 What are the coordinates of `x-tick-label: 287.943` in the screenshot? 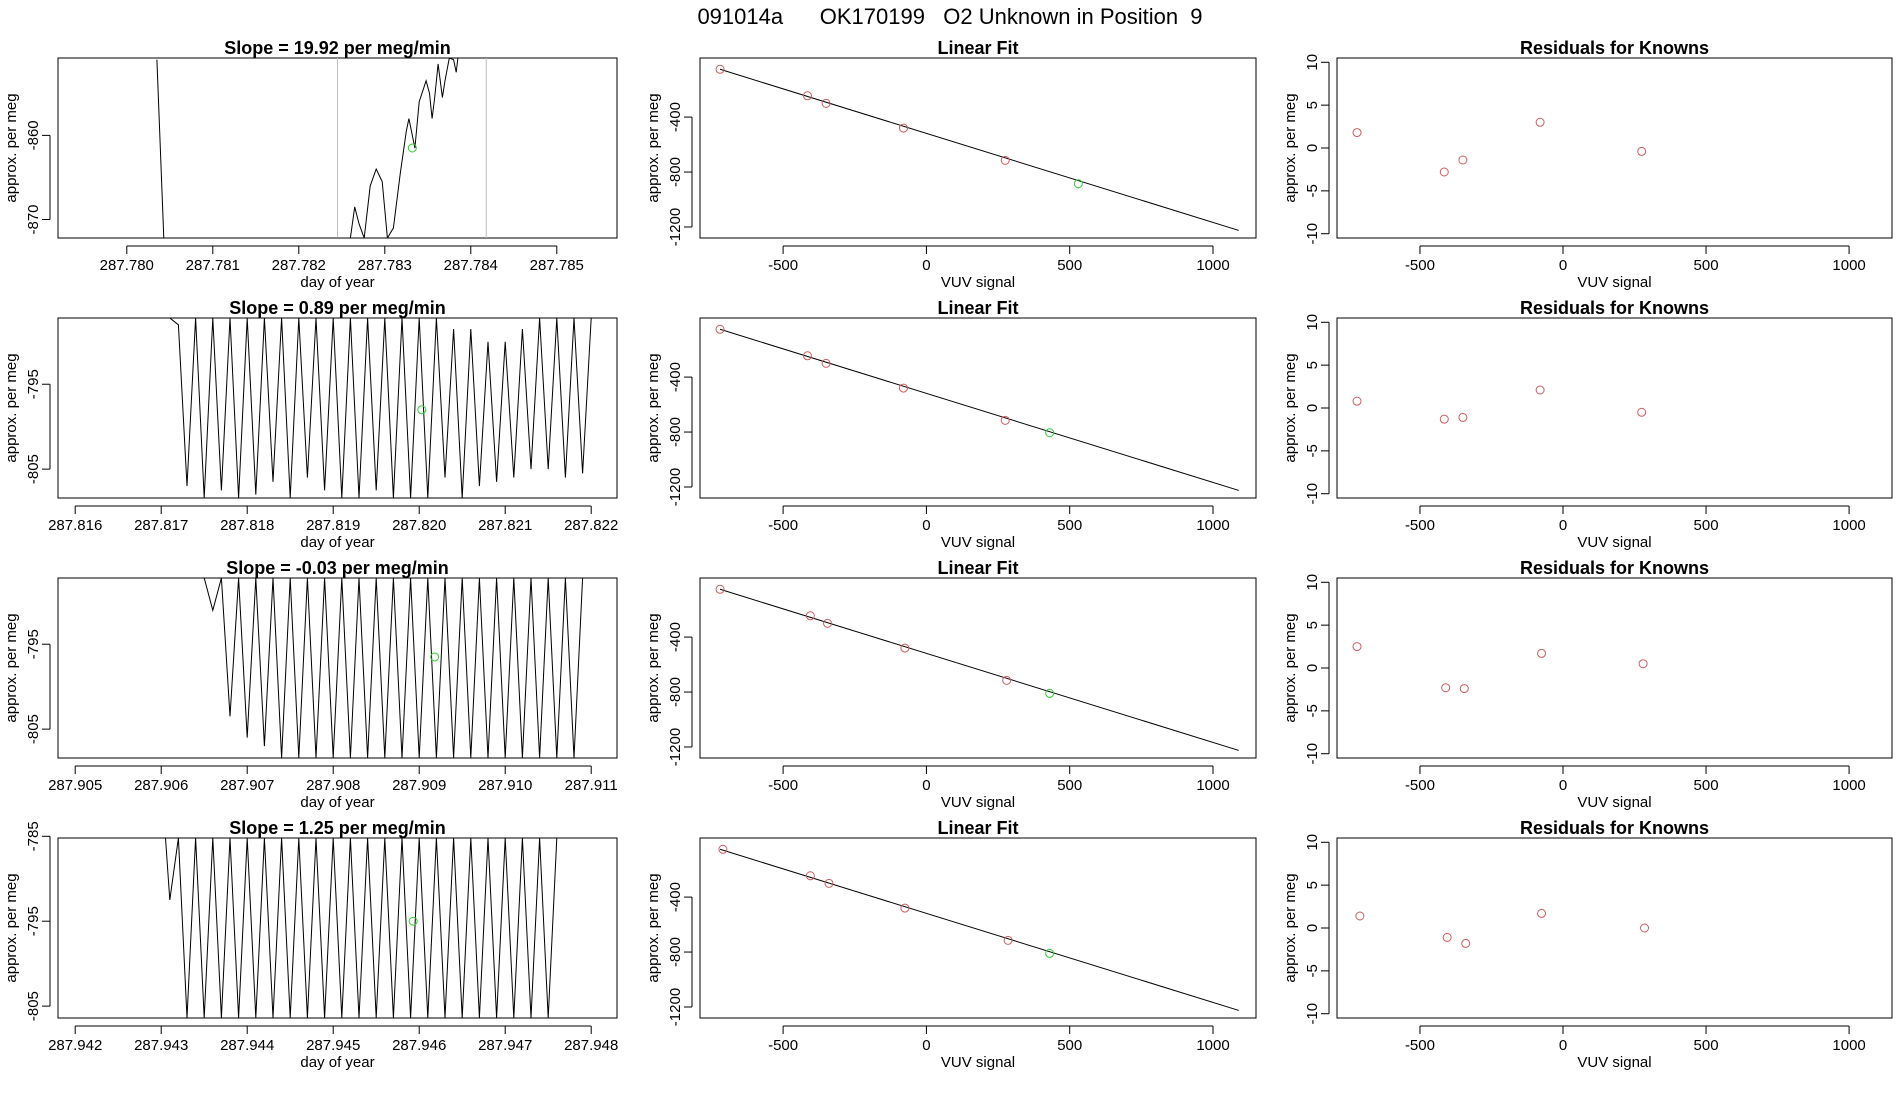 It's located at (161, 1045).